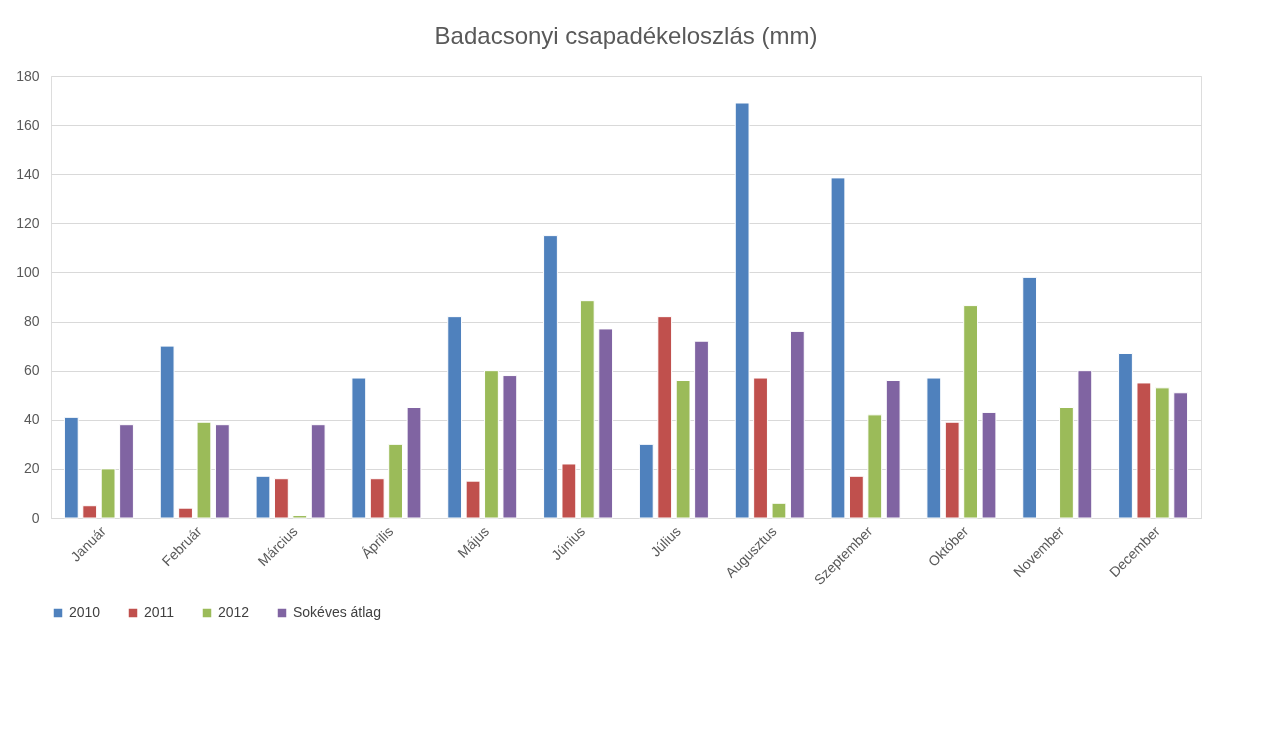 This screenshot has width=1277, height=738. Describe the element at coordinates (31, 468) in the screenshot. I see `y-tick-label: 20` at that location.